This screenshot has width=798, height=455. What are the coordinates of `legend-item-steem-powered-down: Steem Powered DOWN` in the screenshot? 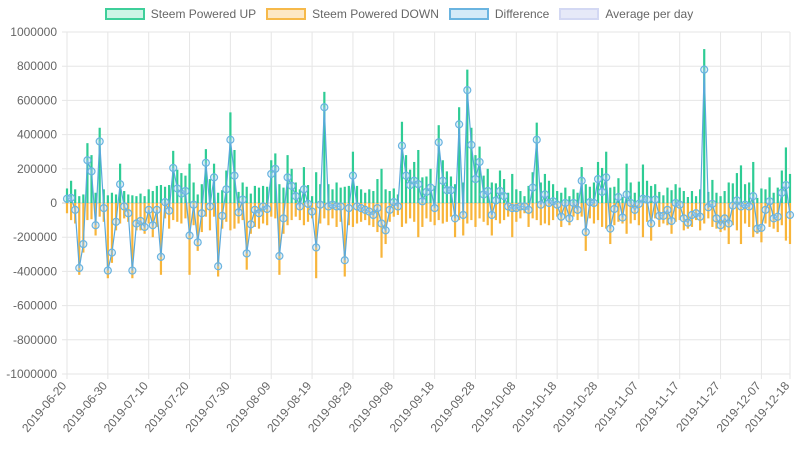 It's located at (352, 14).